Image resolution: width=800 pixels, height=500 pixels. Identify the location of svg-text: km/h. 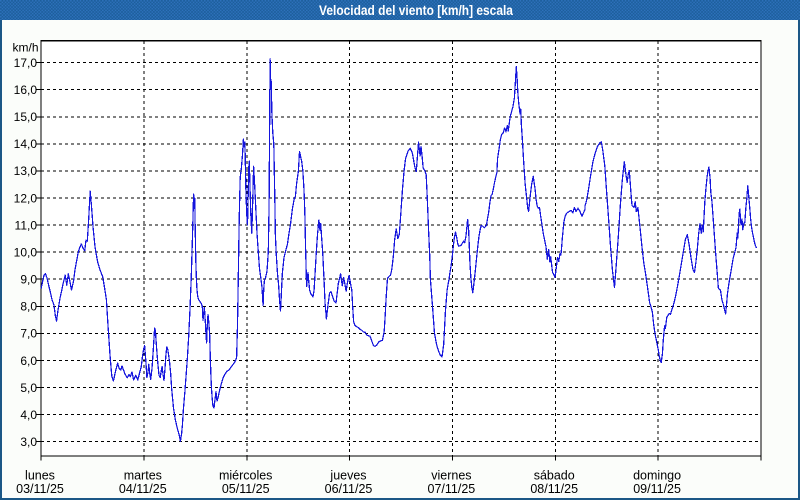
(25, 48).